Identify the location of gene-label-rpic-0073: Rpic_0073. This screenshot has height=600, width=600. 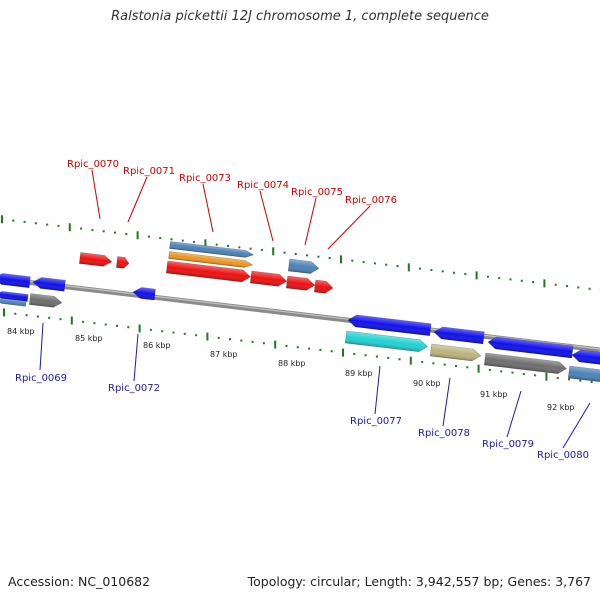
(205, 178).